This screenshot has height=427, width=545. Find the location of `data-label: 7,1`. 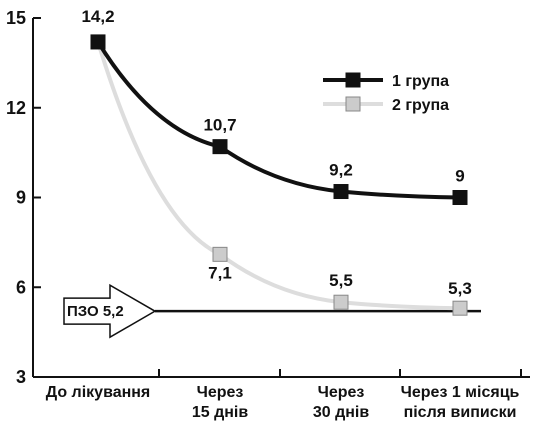

data-label: 7,1 is located at coordinates (220, 272).